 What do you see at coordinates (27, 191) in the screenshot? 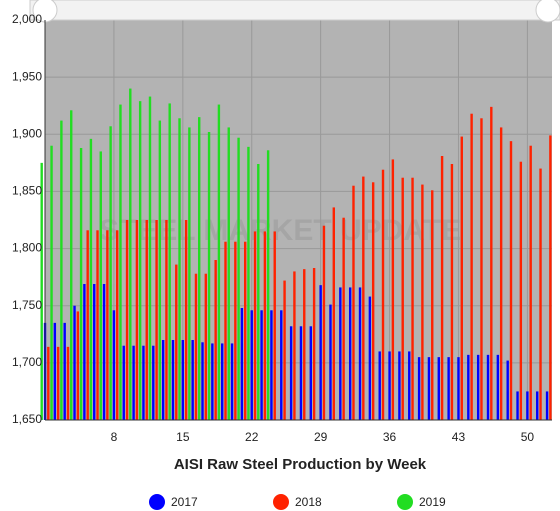
I see `y-tick-label: 1,850` at bounding box center [27, 191].